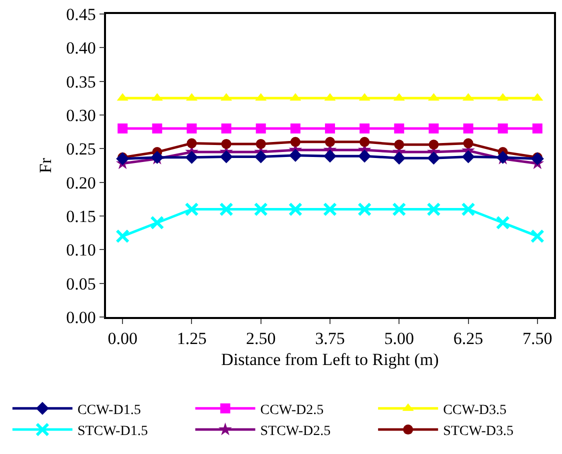 The height and width of the screenshot is (454, 562). What do you see at coordinates (261, 338) in the screenshot?
I see `x-tick-label: 2.50` at bounding box center [261, 338].